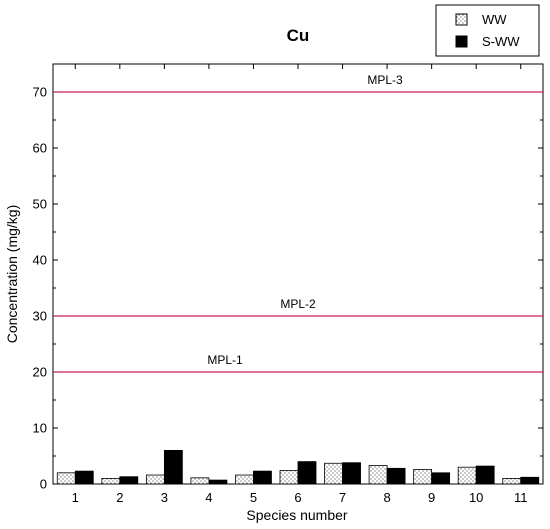 This screenshot has height=529, width=550. Describe the element at coordinates (298, 304) in the screenshot. I see `reference-line-label: MPL-2` at that location.